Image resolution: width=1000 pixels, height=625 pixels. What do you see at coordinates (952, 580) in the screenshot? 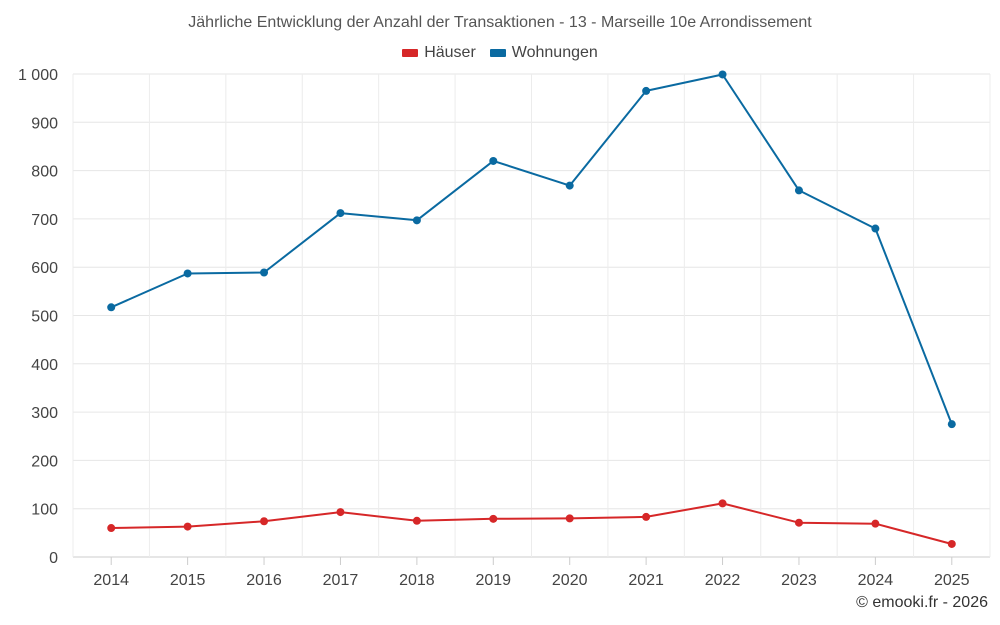
I see `x-tick-label: 2025` at bounding box center [952, 580].